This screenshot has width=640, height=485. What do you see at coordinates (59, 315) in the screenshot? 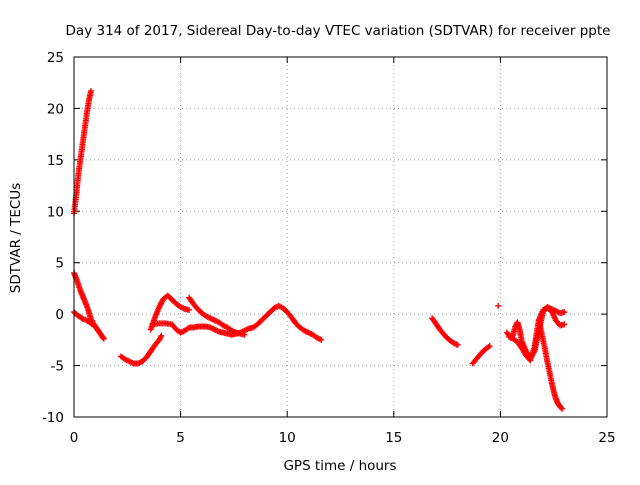
I see `y-tick-label: 0` at bounding box center [59, 315].